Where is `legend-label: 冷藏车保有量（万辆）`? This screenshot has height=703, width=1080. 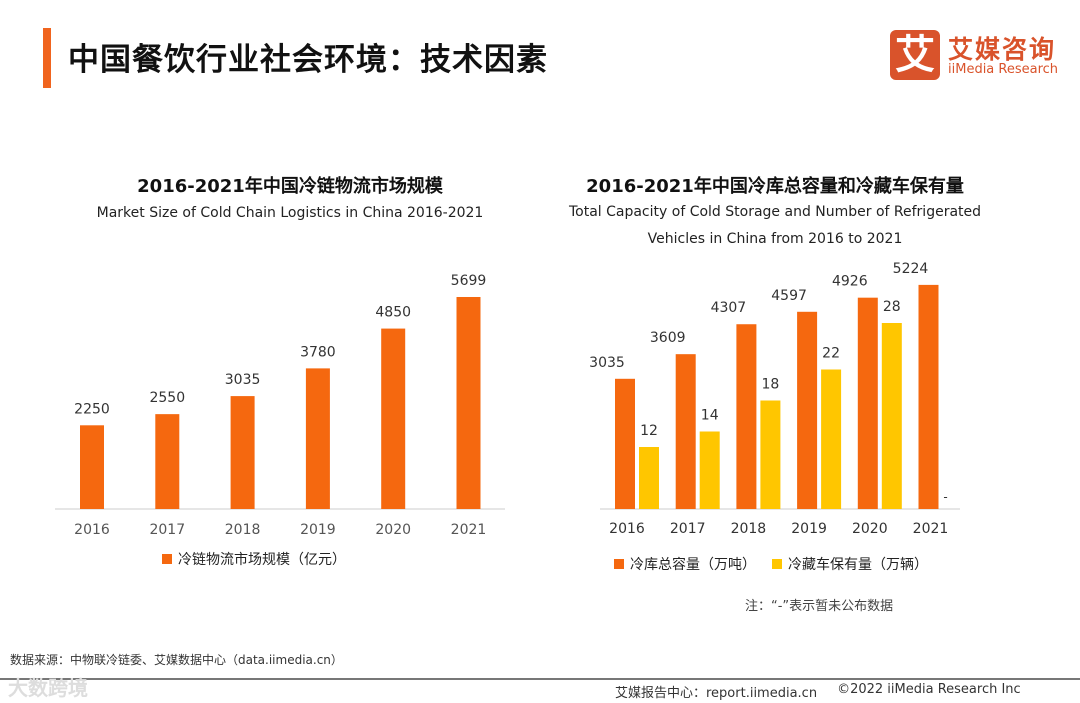
legend-label: 冷藏车保有量（万辆） is located at coordinates (858, 565).